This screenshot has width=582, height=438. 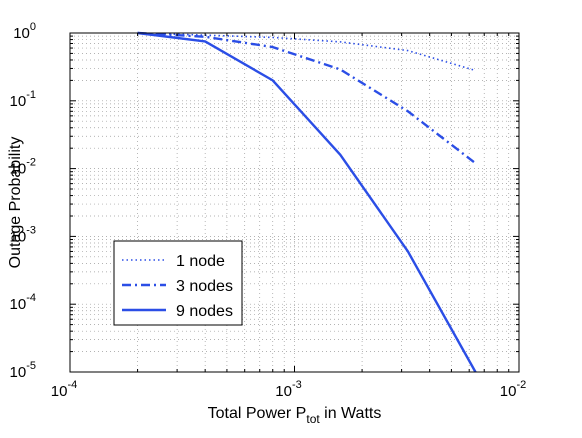 I want to click on legend-label-1-node: 1 node, so click(x=200, y=261).